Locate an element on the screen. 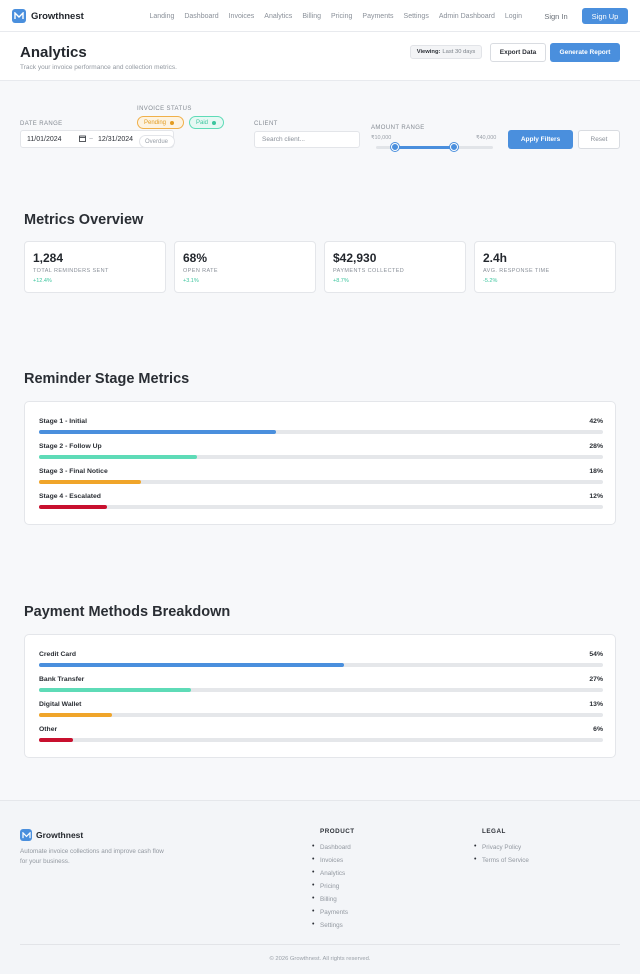 This screenshot has height=974, width=640. nav-link-settings: Settings is located at coordinates (416, 16).